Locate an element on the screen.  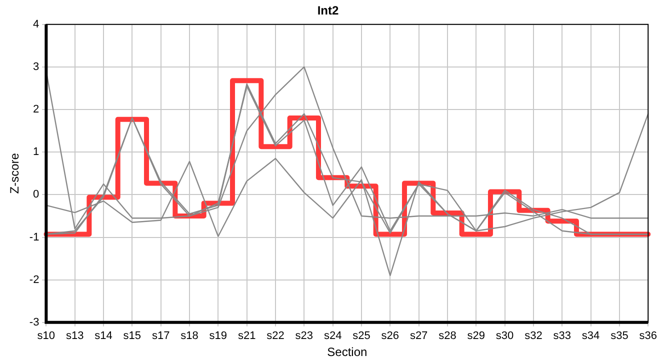
x-tick-label: s36 is located at coordinates (648, 336).